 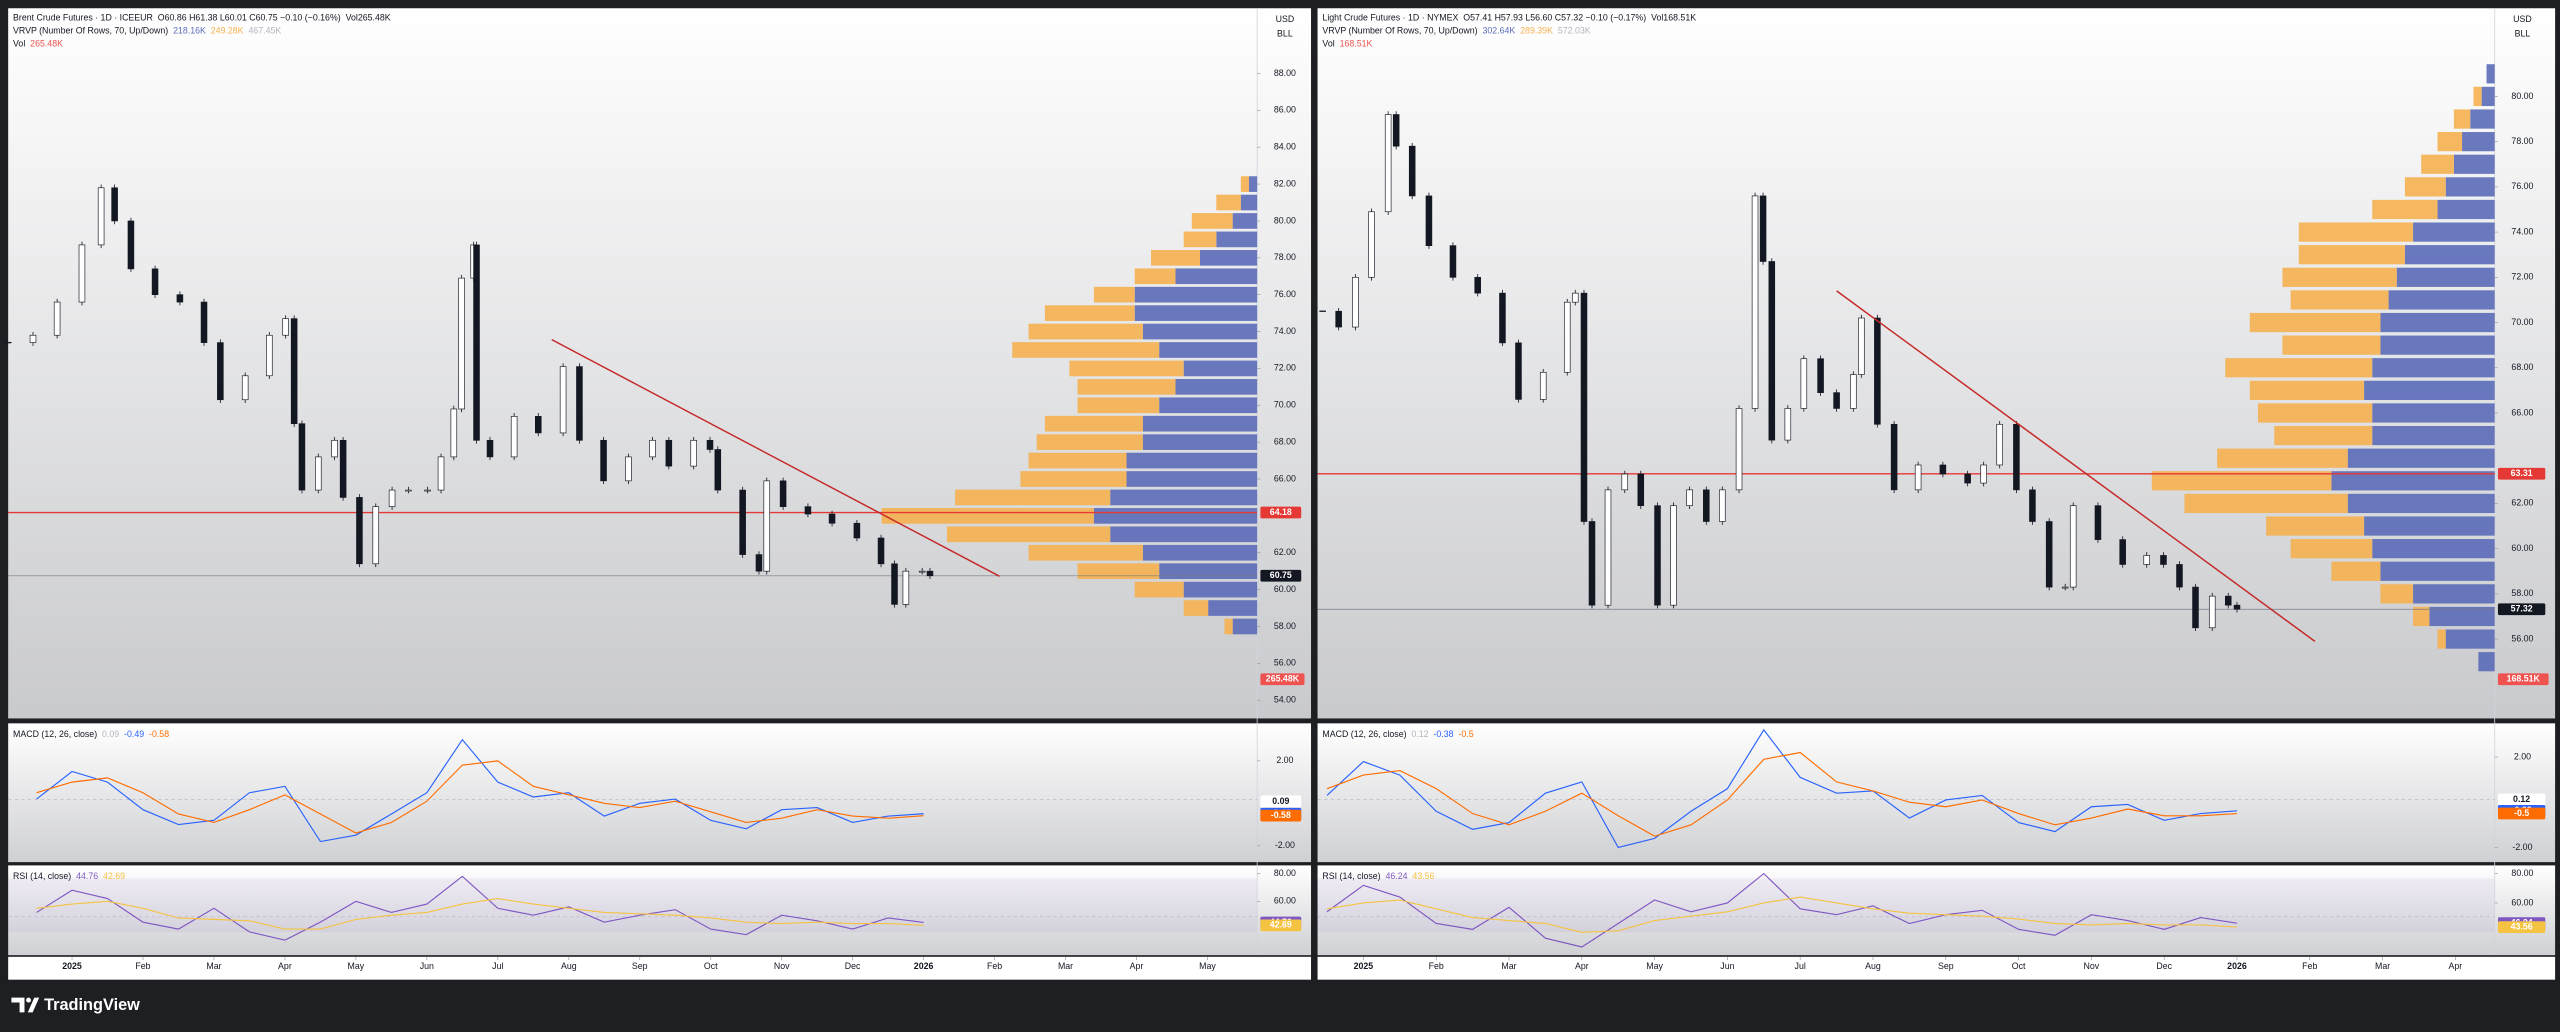 I want to click on vrvp-total: 572.03K, so click(x=1574, y=30).